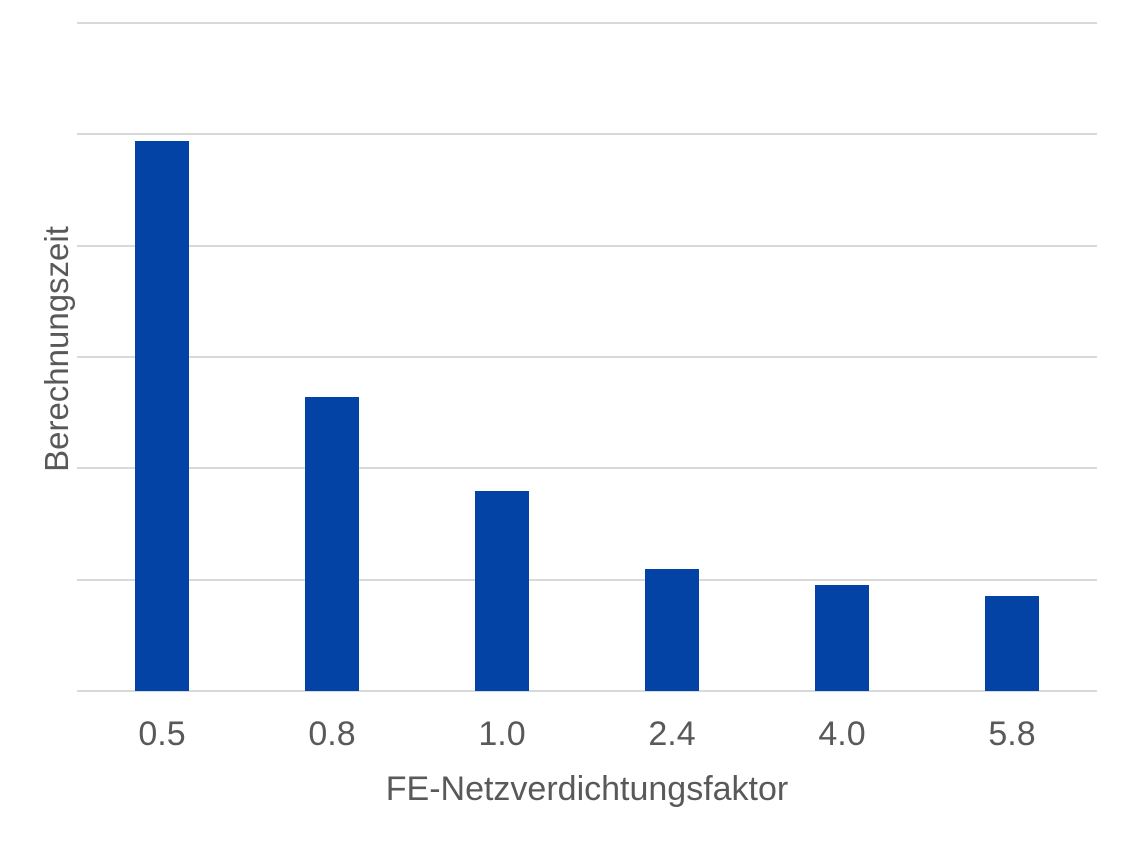  Describe the element at coordinates (332, 544) in the screenshot. I see `bar-0.8` at that location.